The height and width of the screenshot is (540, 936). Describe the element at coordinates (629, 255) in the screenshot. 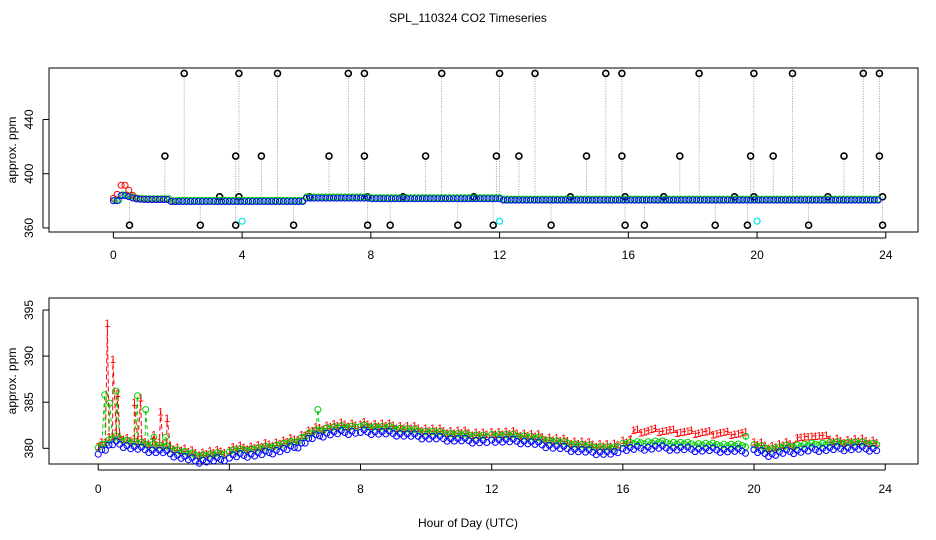

I see `top-x-tick-label: 16` at that location.